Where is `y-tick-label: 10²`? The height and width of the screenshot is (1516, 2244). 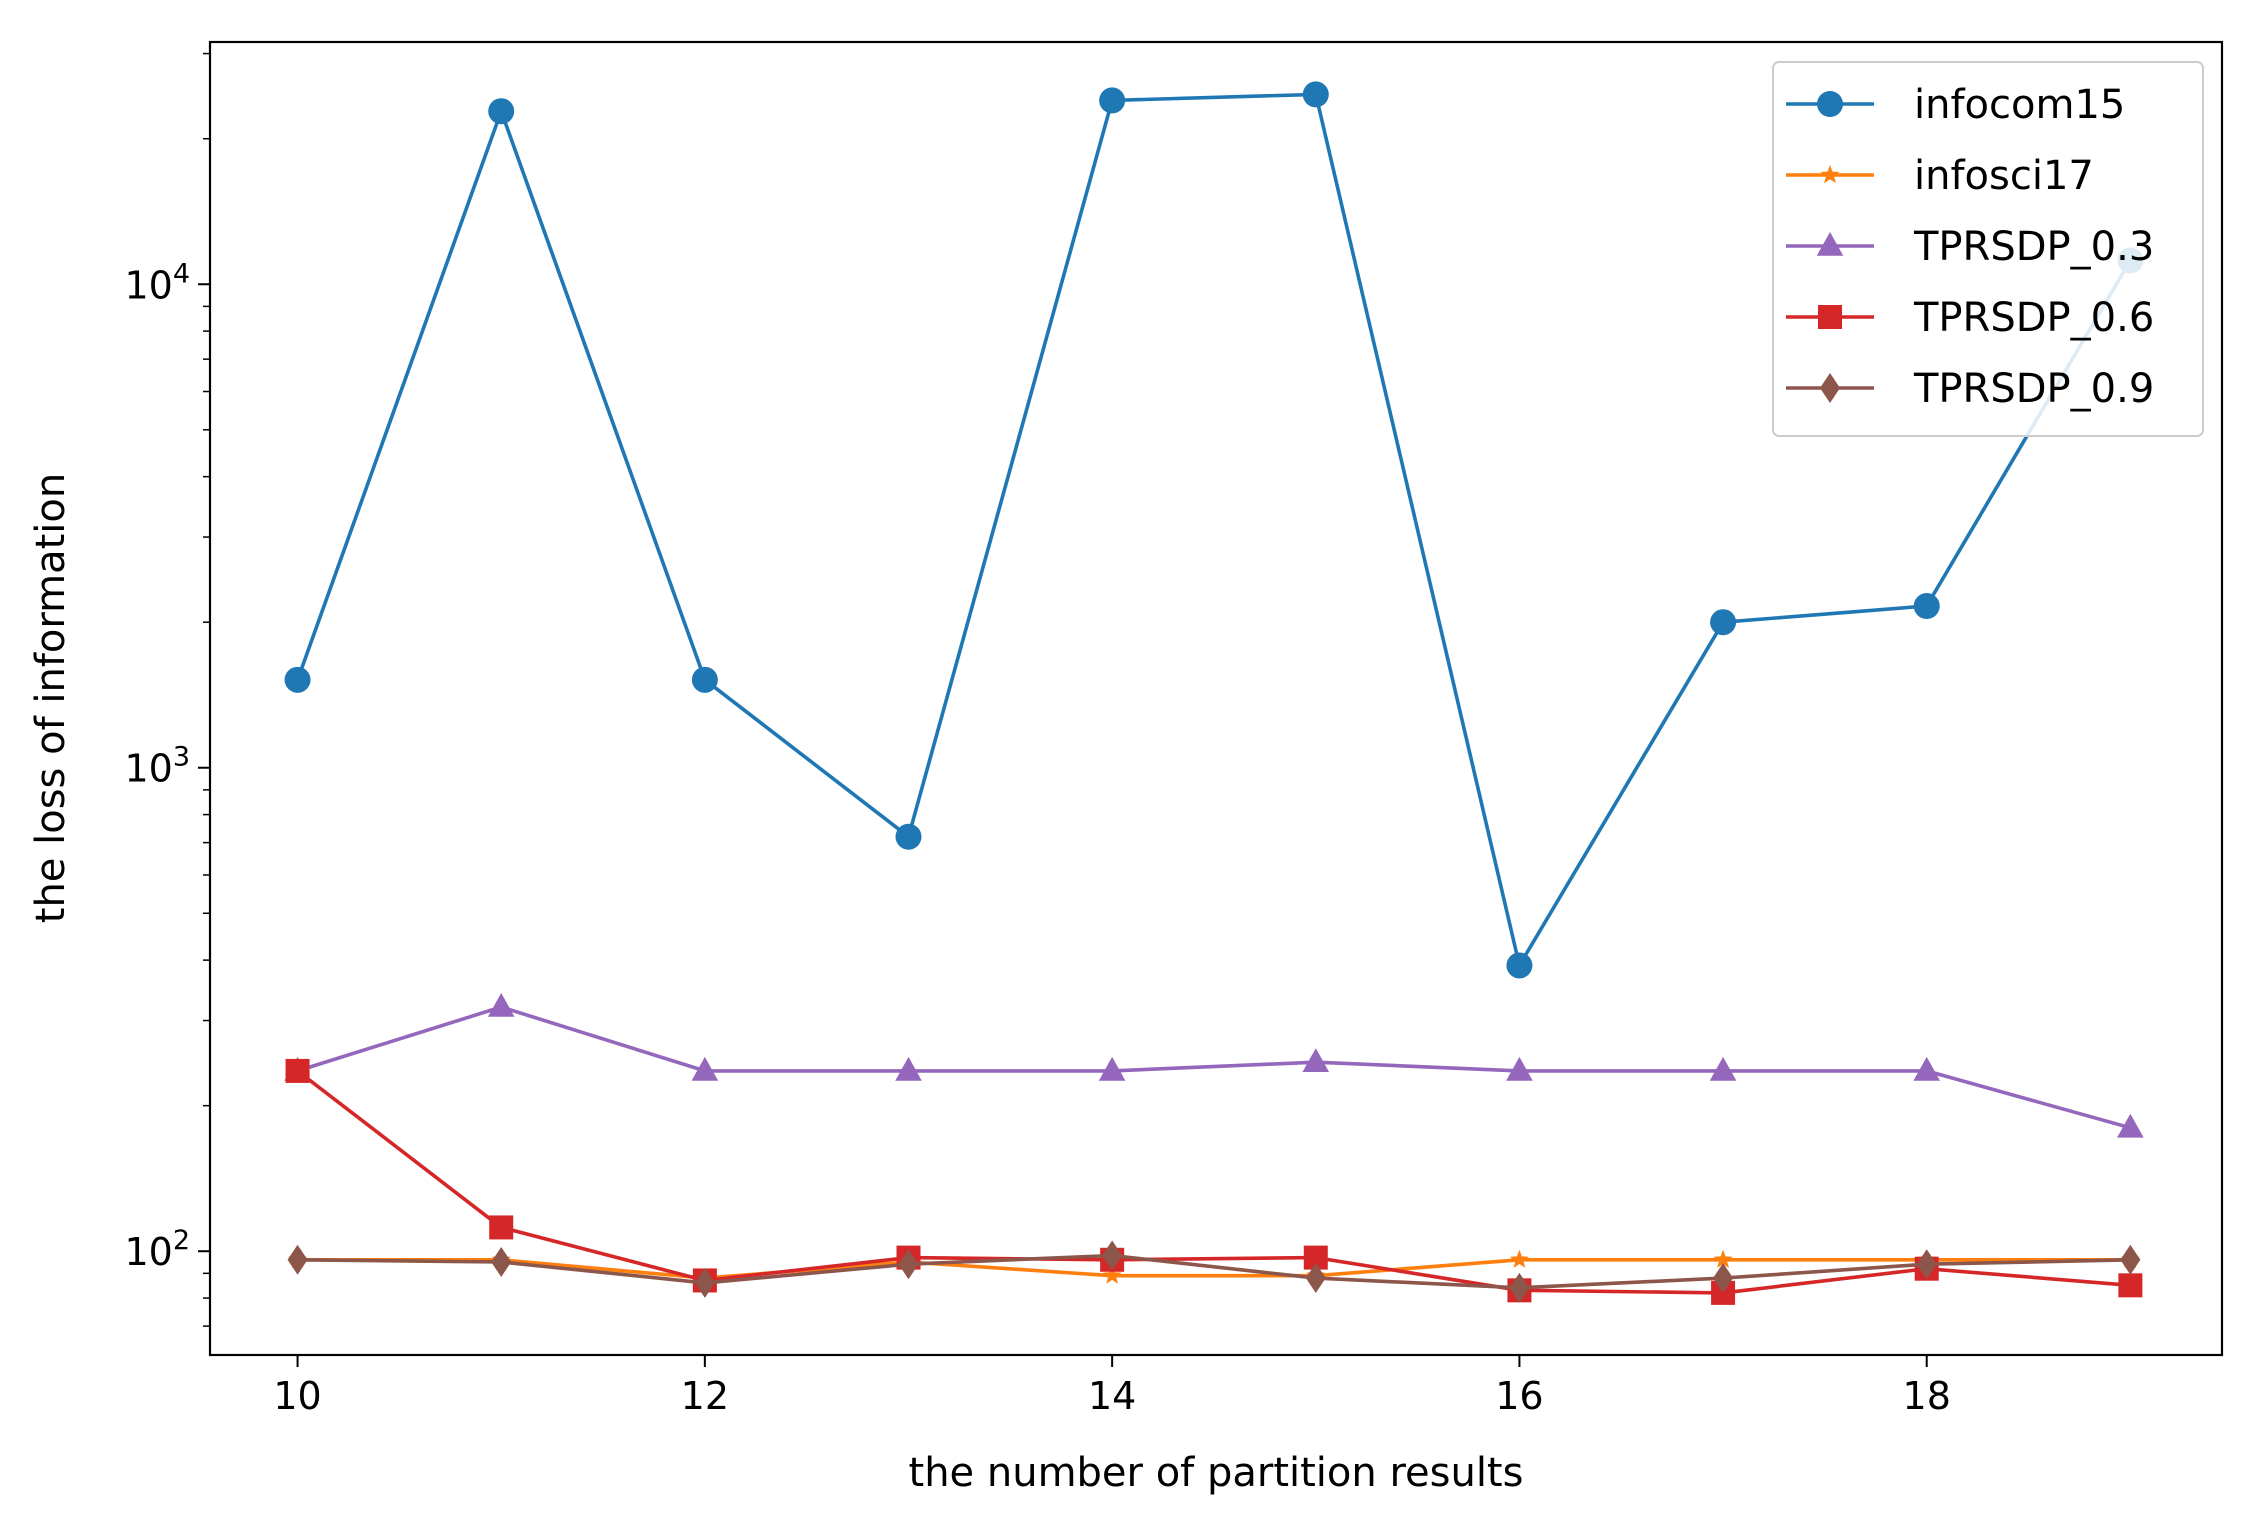
y-tick-label: 10² is located at coordinates (157, 1249).